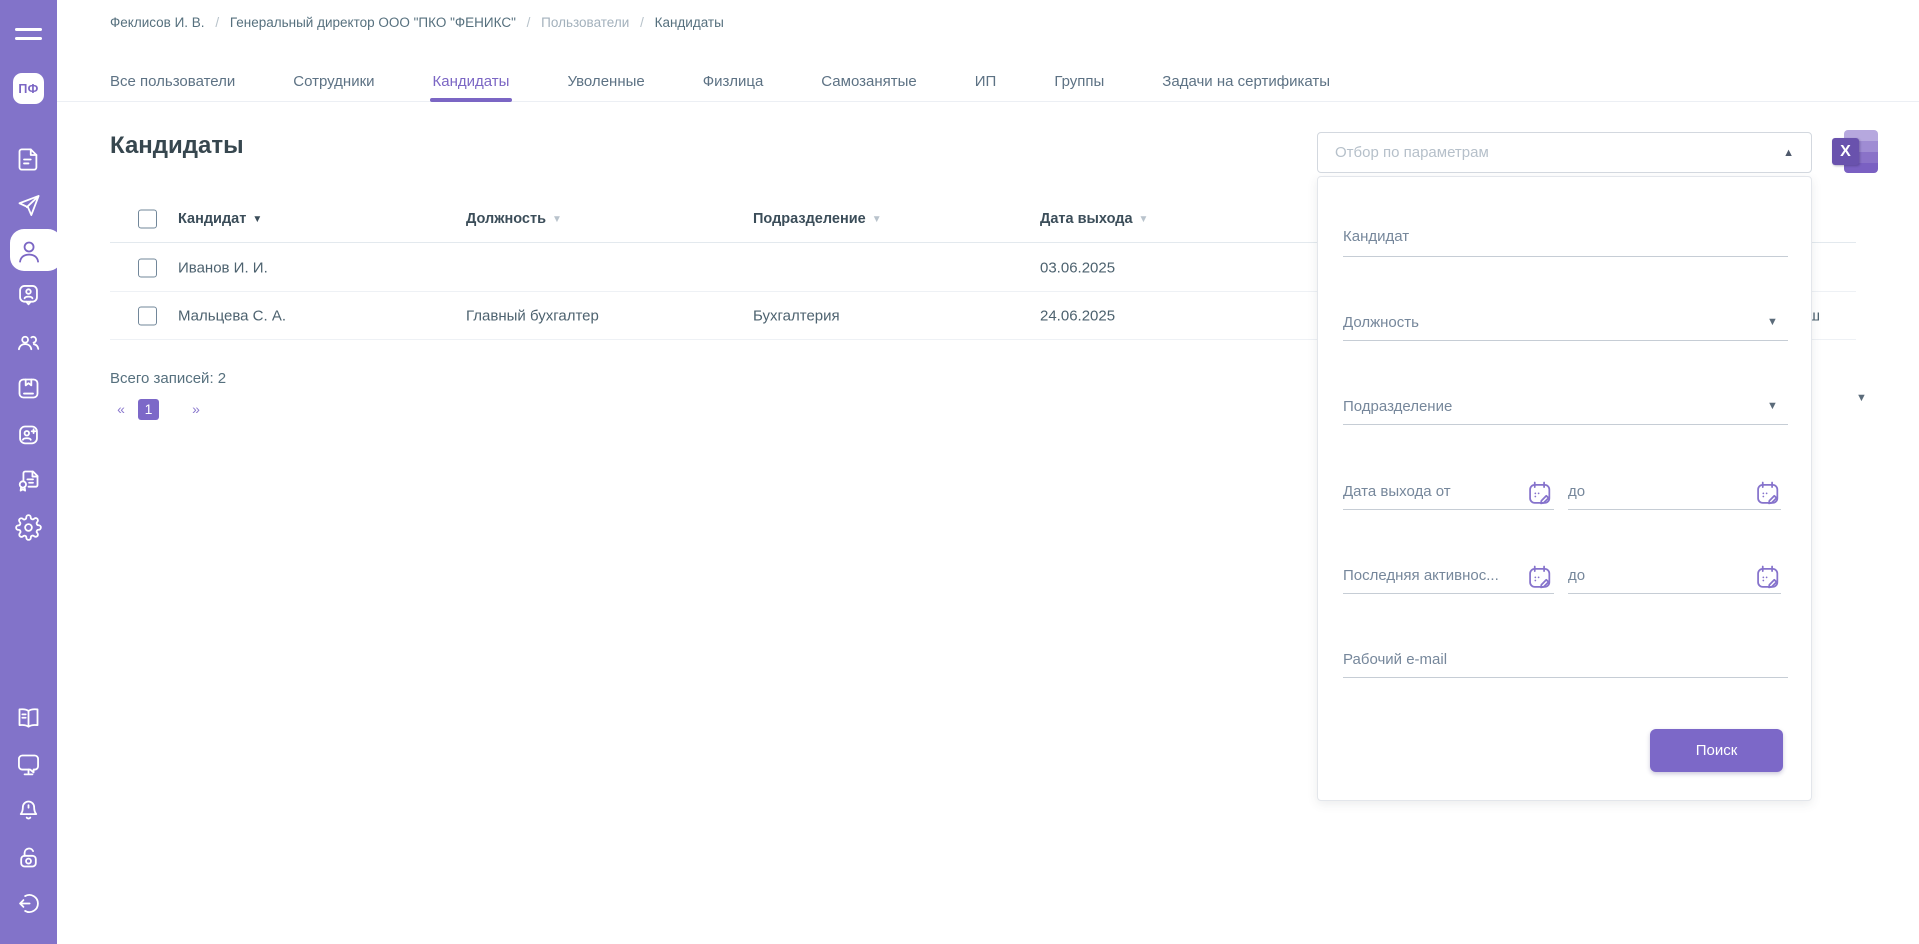 The width and height of the screenshot is (1919, 944). Describe the element at coordinates (1094, 219) in the screenshot. I see `column-header-exit-date: Дата выхода ▼` at that location.